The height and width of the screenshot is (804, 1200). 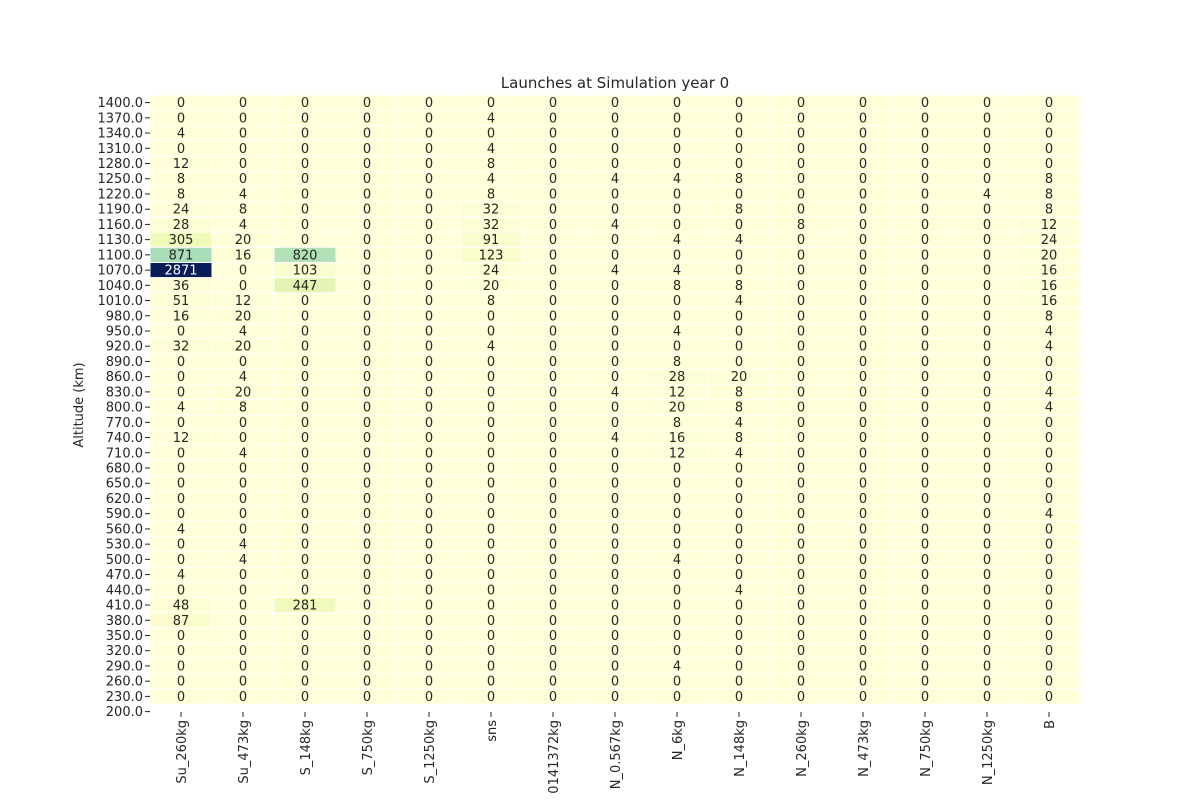 I want to click on y-tick-label: 620.0, so click(x=124, y=499).